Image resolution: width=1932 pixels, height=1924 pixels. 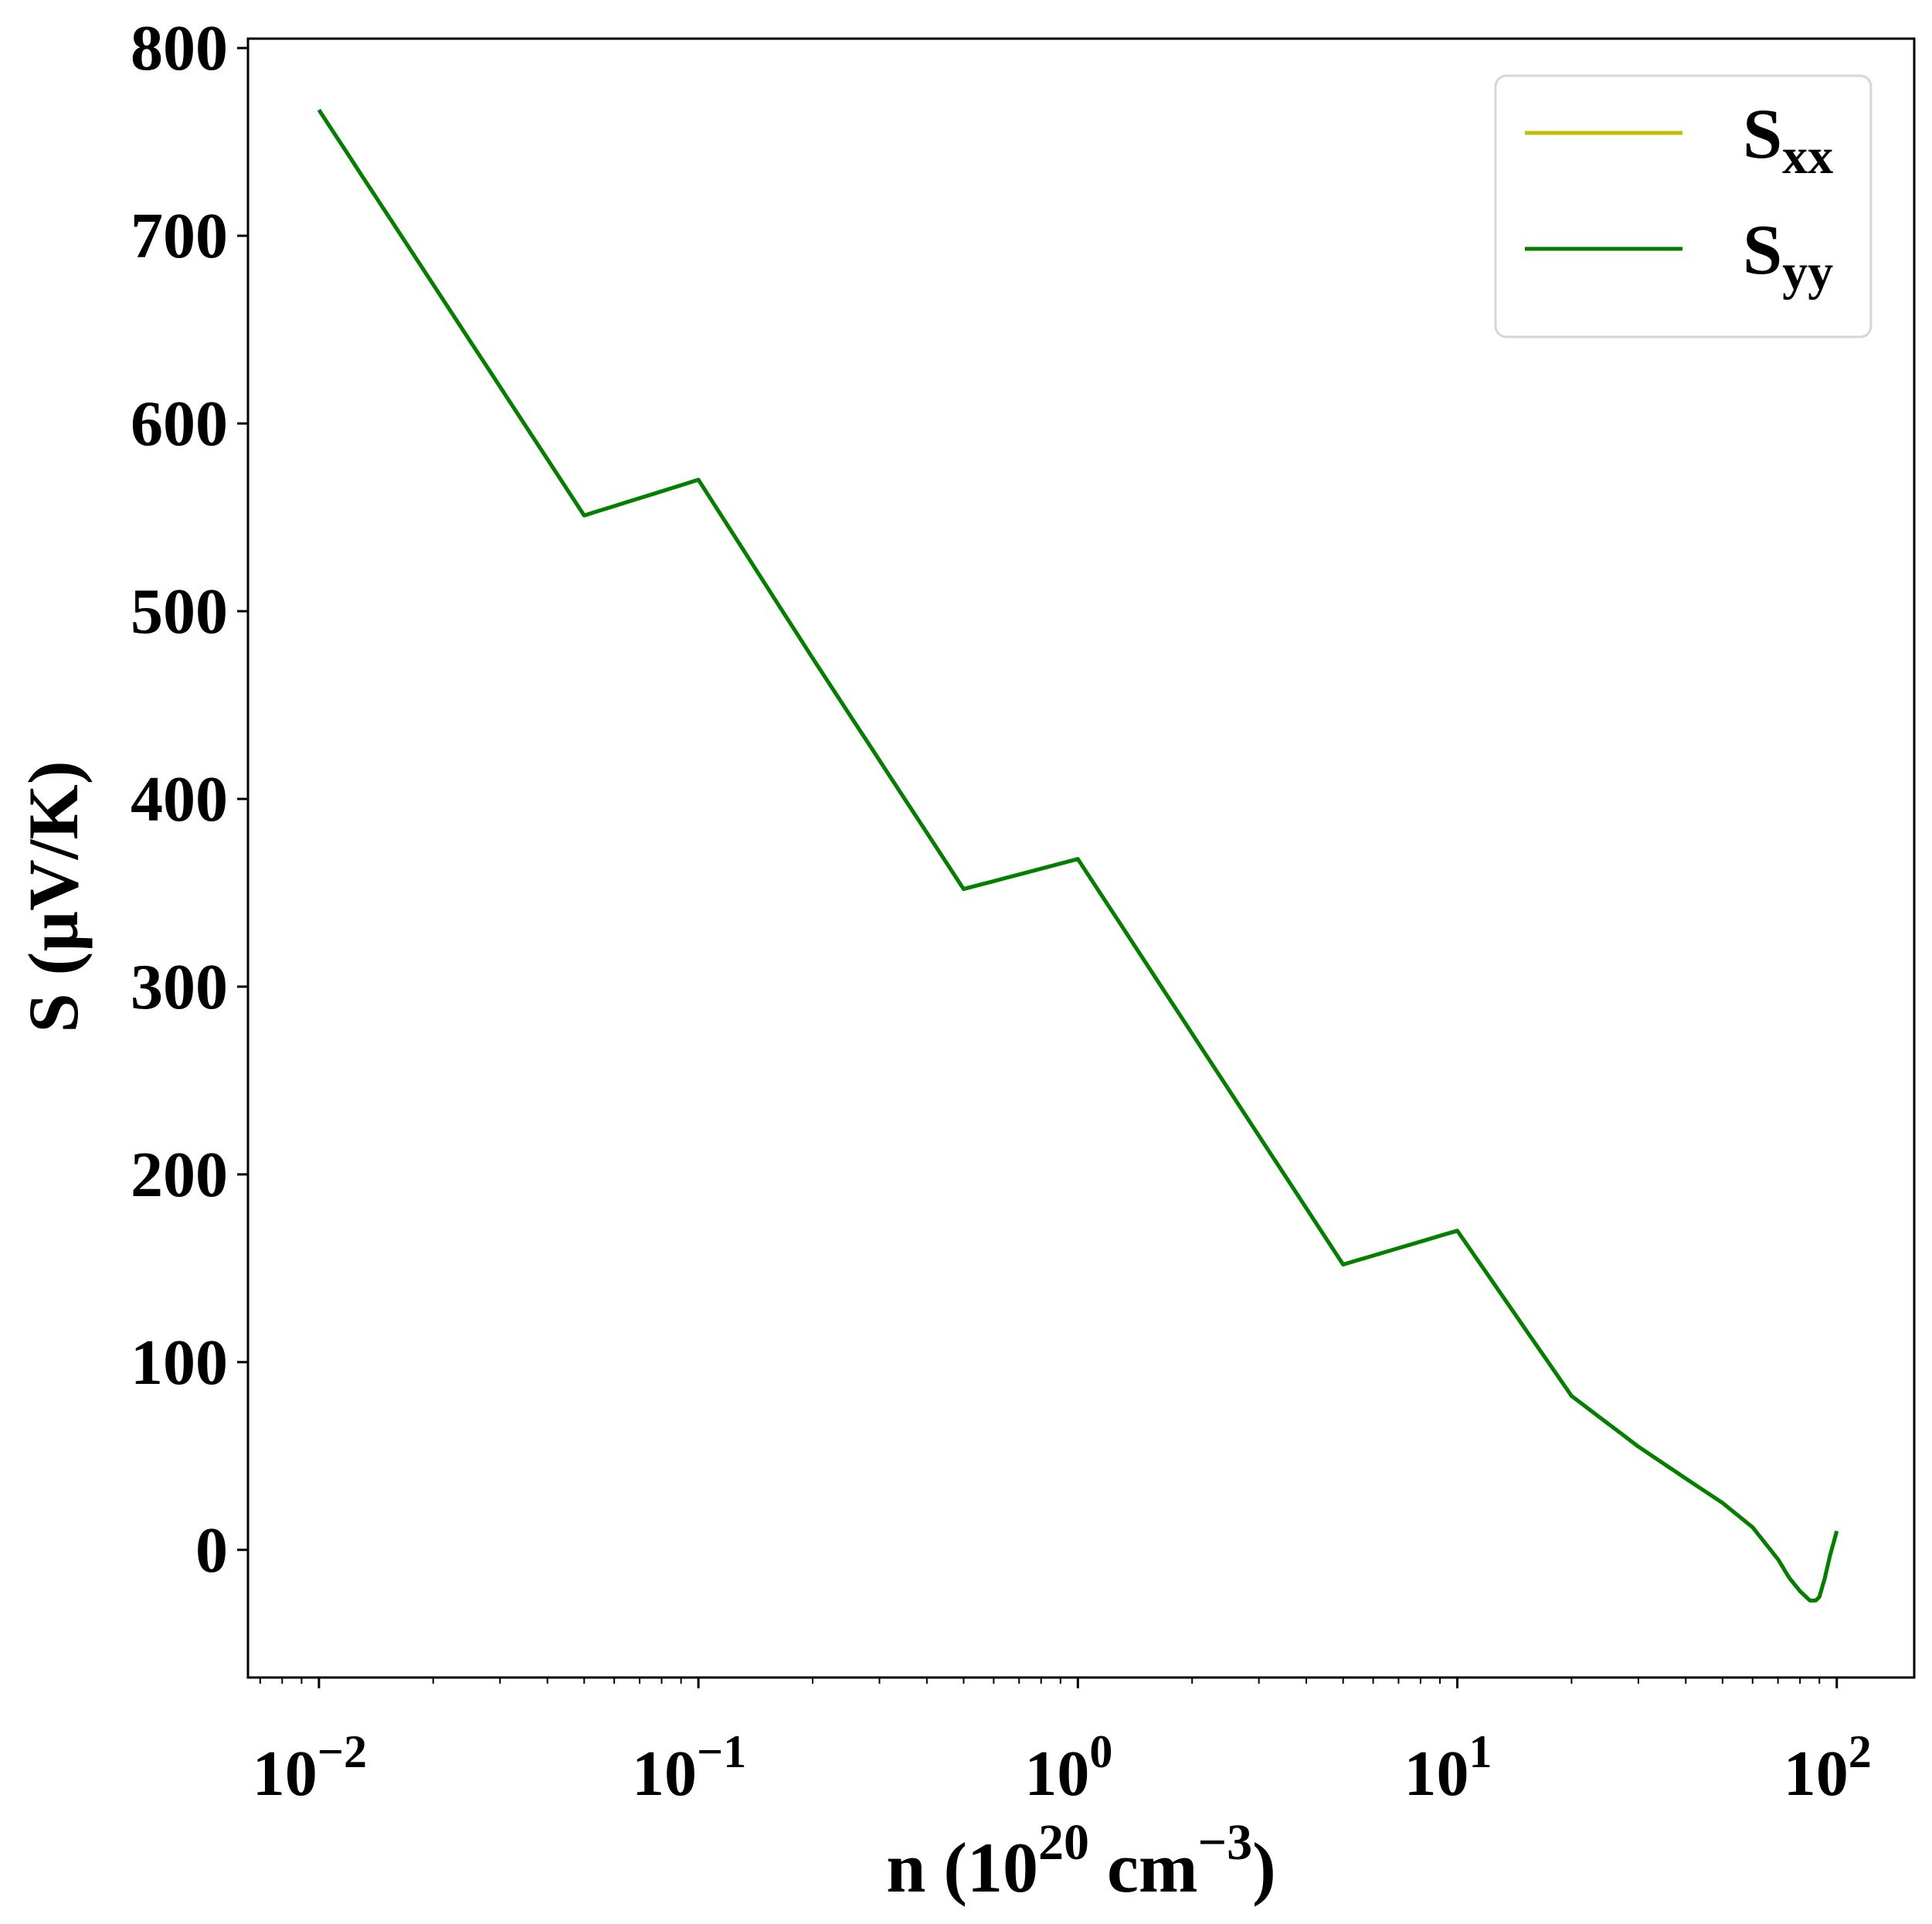 I want to click on y-tick-label: 600, so click(x=180, y=424).